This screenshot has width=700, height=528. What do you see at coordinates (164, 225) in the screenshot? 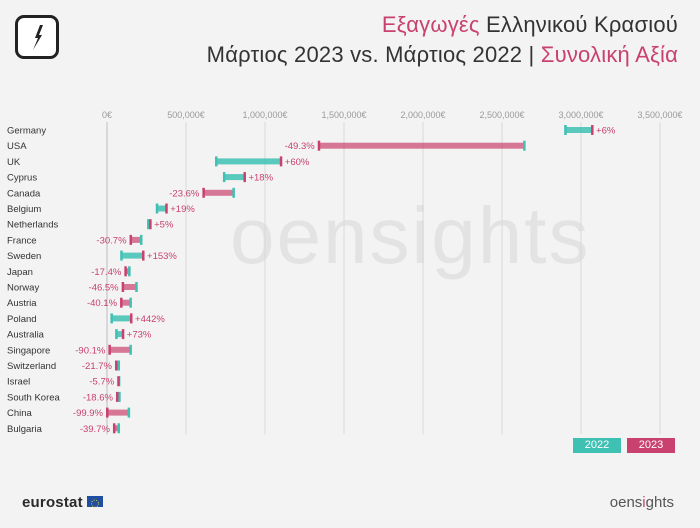
I see `change-label: +5%` at bounding box center [164, 225].